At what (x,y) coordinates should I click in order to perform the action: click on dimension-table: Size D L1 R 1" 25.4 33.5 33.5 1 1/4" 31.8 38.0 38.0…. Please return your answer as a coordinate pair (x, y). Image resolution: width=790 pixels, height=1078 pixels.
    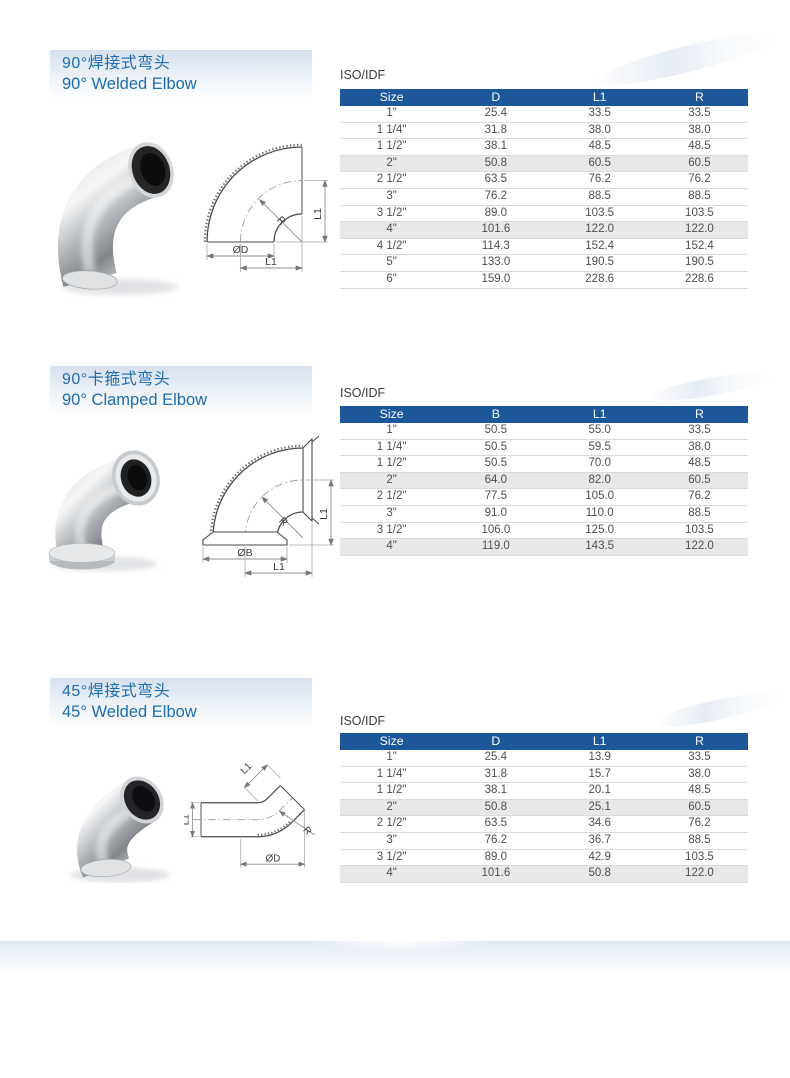
    Looking at the image, I should click on (544, 189).